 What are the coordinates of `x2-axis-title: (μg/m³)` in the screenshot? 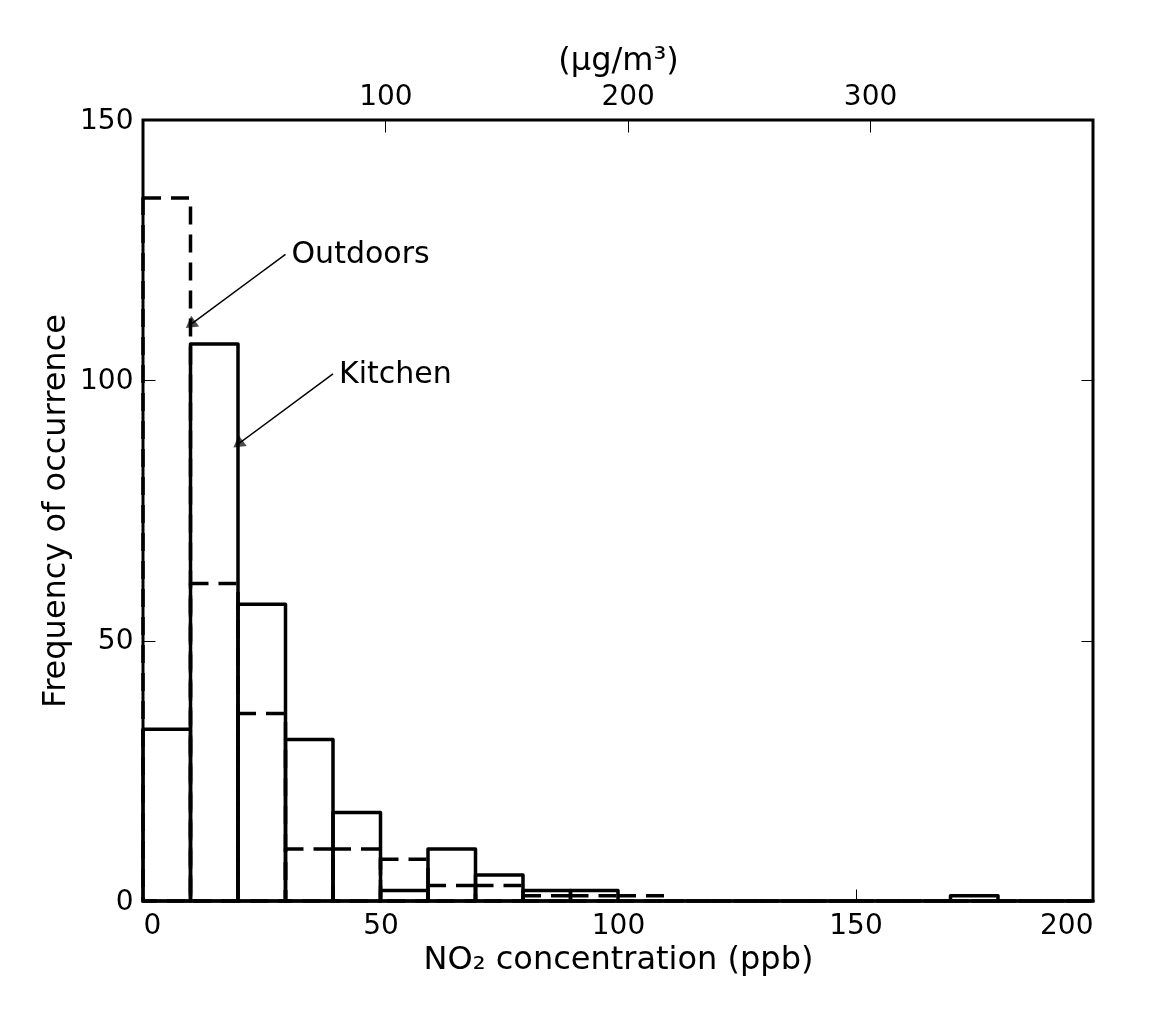 It's located at (618, 58).